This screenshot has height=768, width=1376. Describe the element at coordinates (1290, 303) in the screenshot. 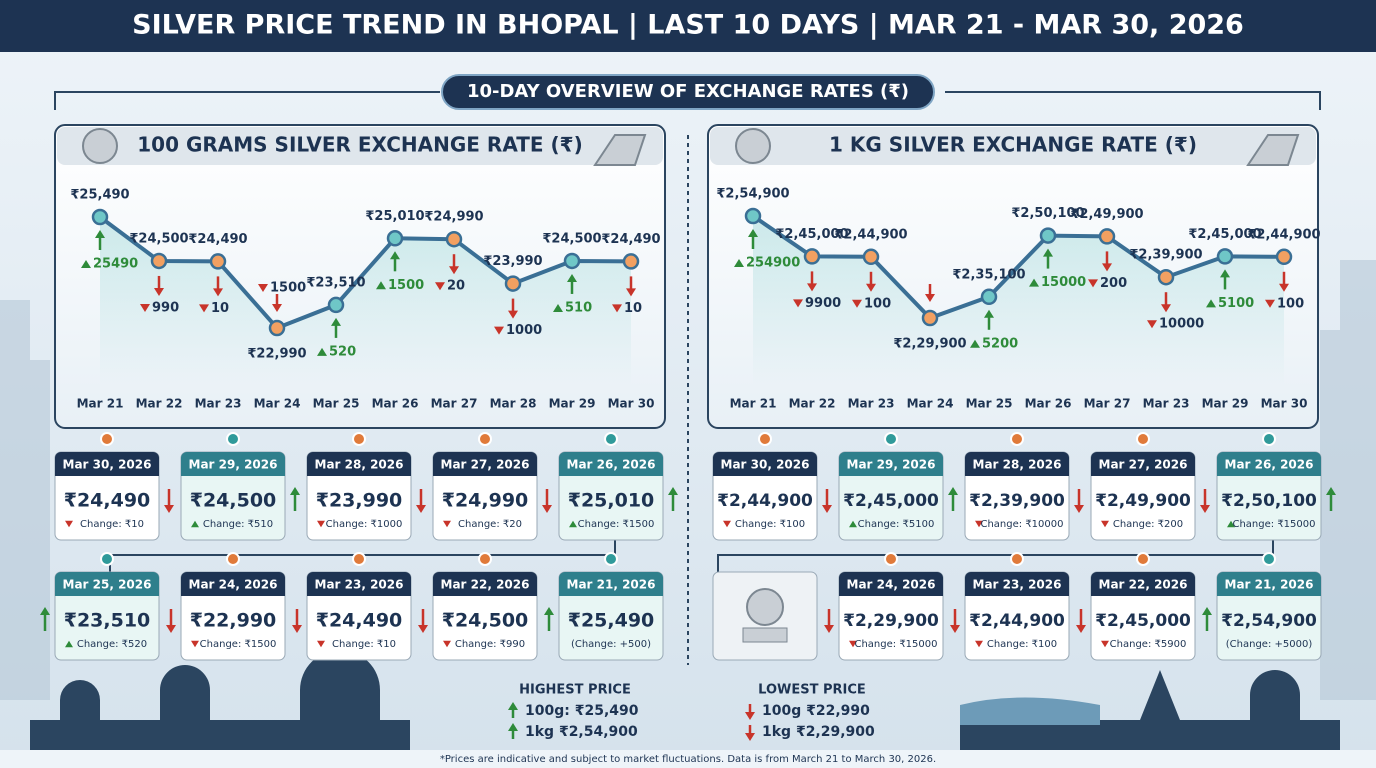

I see `change-label: 100` at that location.